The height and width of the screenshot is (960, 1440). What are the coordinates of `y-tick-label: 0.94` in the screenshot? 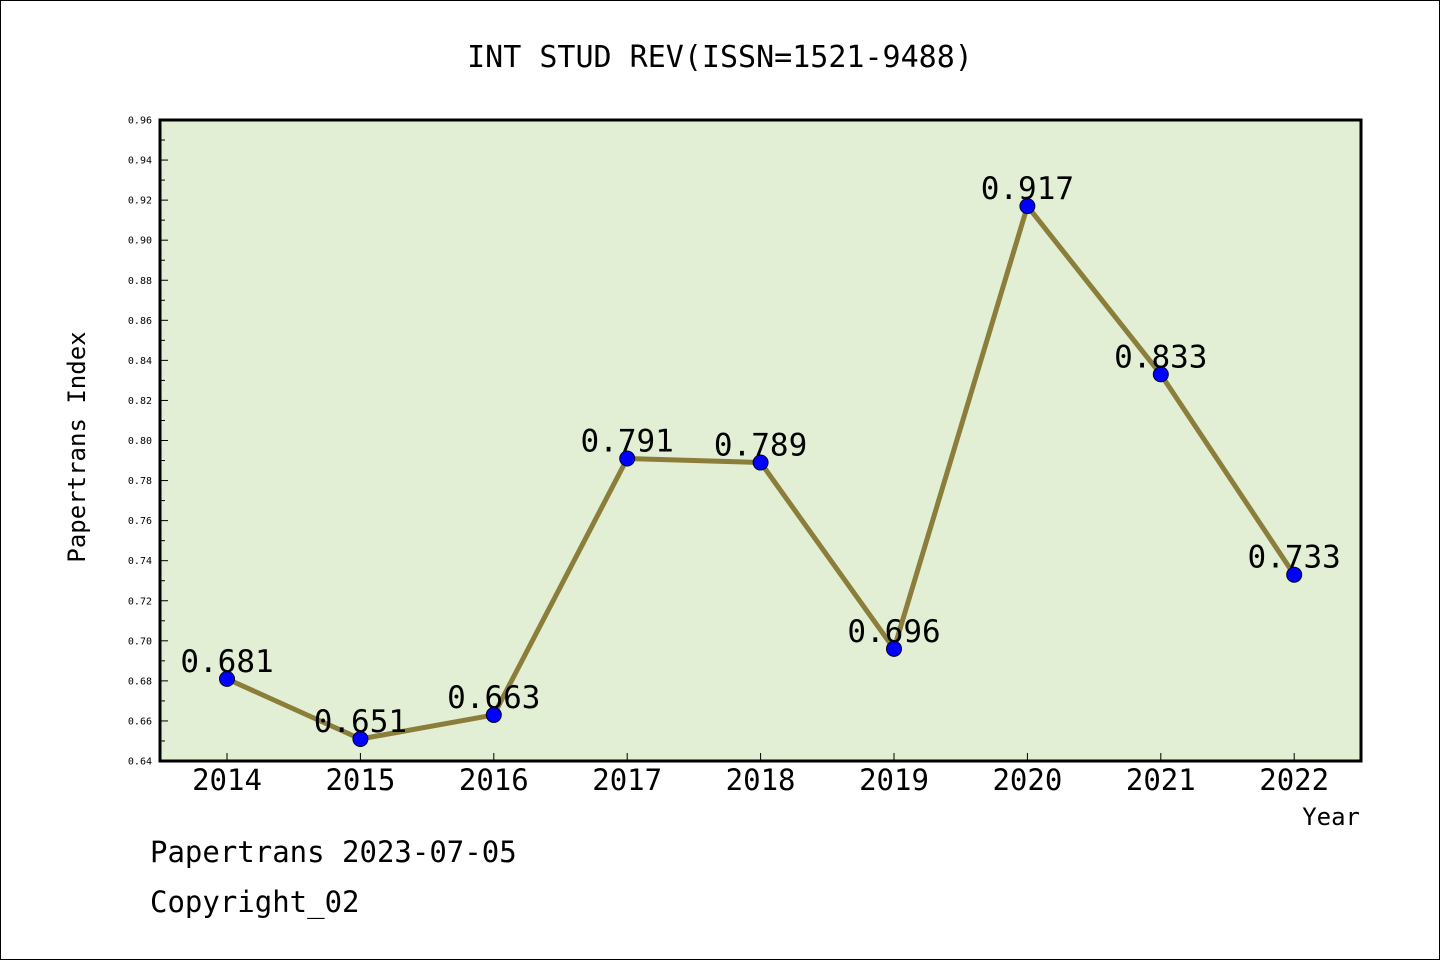 It's located at (140, 161).